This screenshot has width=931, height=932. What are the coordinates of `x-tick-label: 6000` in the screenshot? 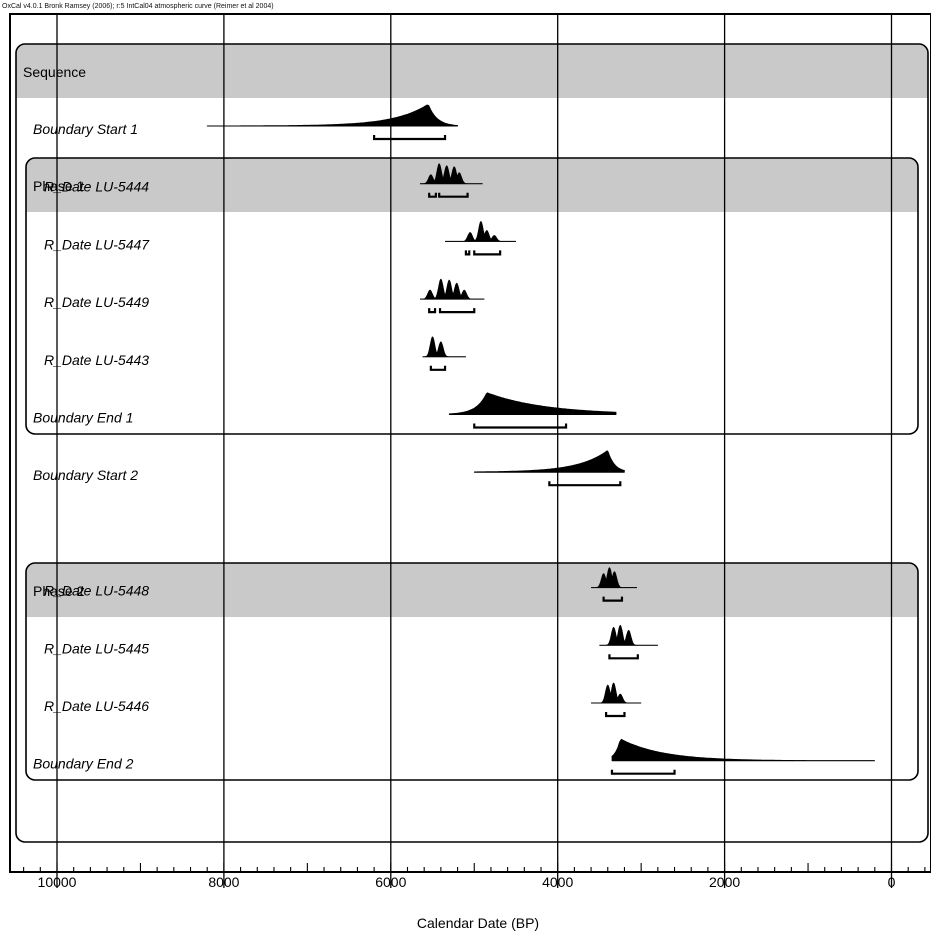 It's located at (390, 882).